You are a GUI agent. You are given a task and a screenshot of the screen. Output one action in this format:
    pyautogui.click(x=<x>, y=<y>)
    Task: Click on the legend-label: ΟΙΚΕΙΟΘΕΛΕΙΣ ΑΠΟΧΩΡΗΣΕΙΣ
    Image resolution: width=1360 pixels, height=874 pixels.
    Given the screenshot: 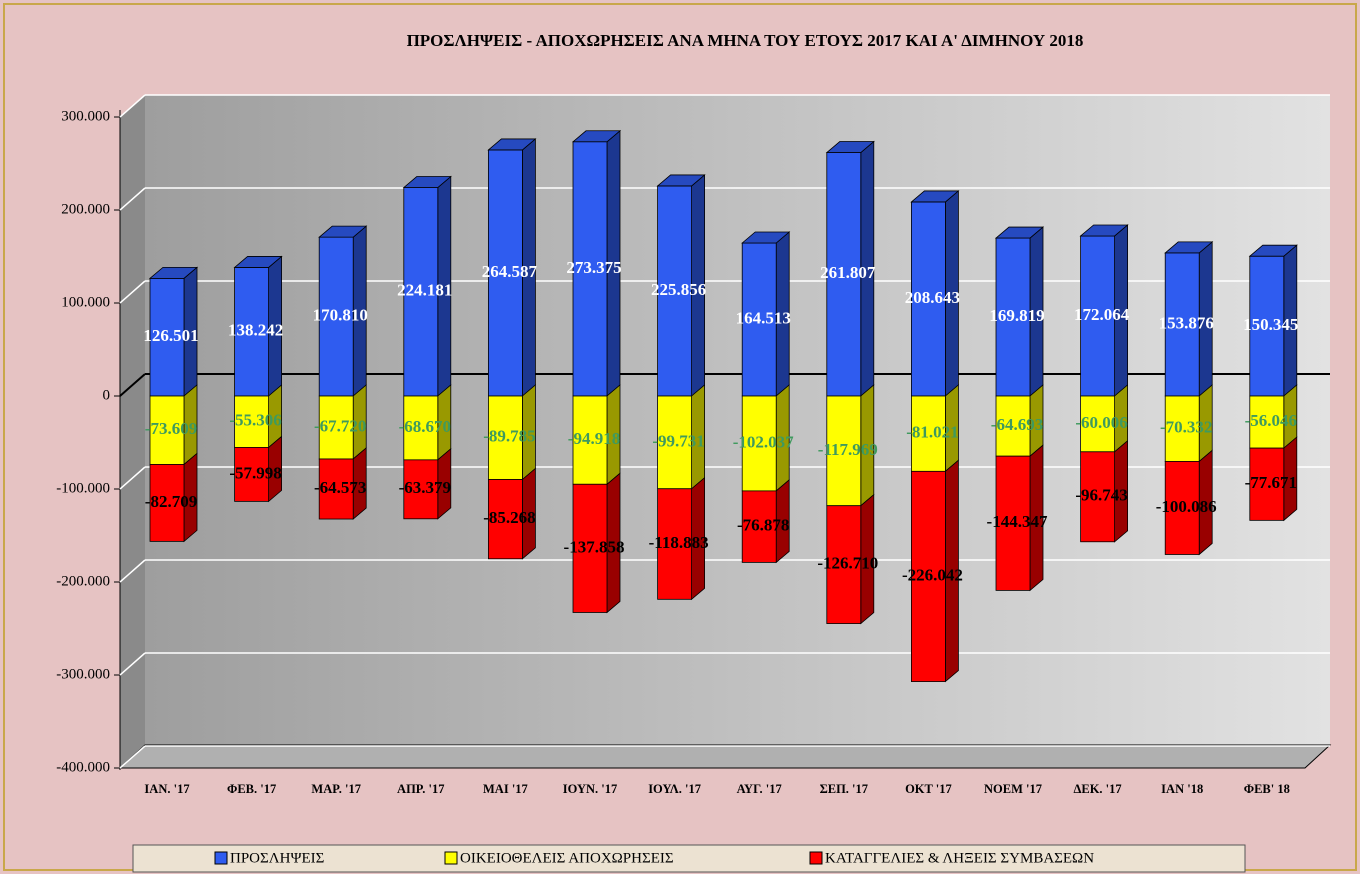 What is the action you would take?
    pyautogui.click(x=567, y=858)
    